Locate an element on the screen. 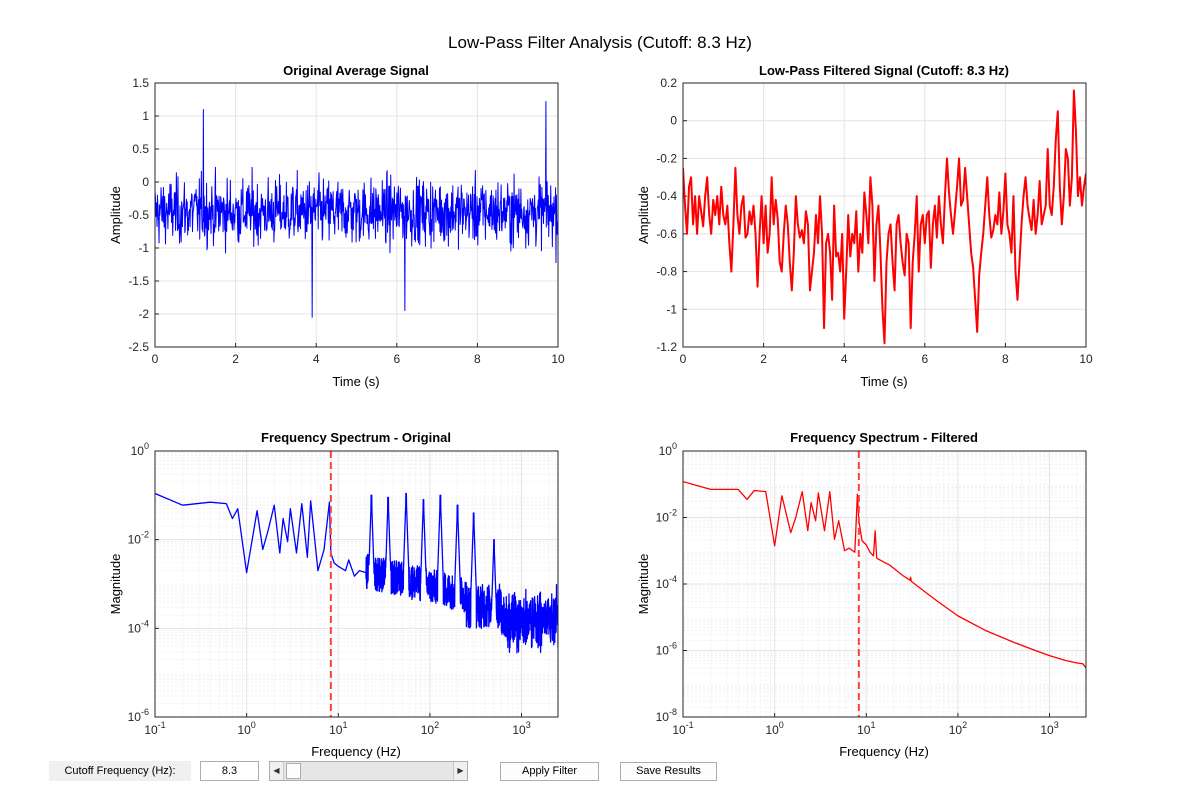  y-tick-label: -2.5 is located at coordinates (138, 347).